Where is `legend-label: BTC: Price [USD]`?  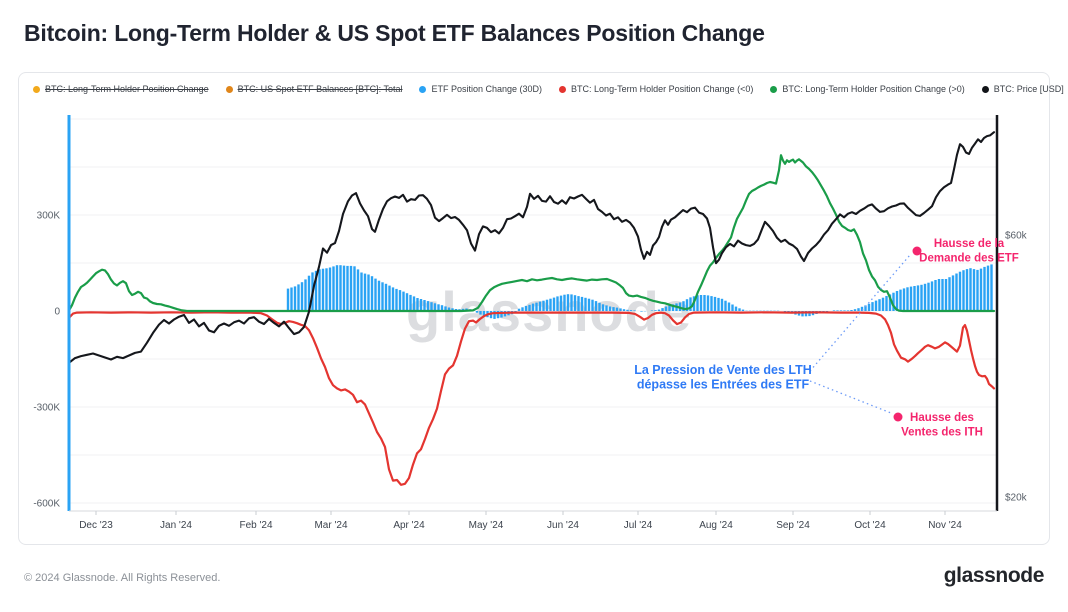 legend-label: BTC: Price [USD] is located at coordinates (1028, 89).